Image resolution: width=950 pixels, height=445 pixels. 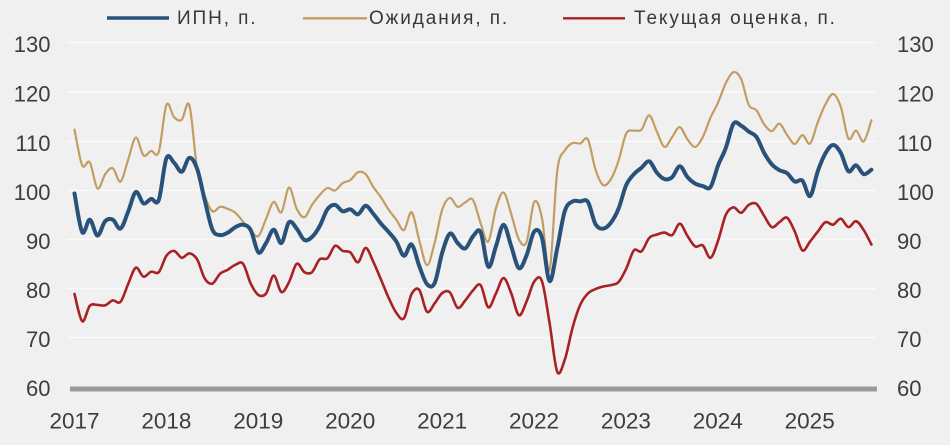 What do you see at coordinates (810, 421) in the screenshot?
I see `svg-text: 2025` at bounding box center [810, 421].